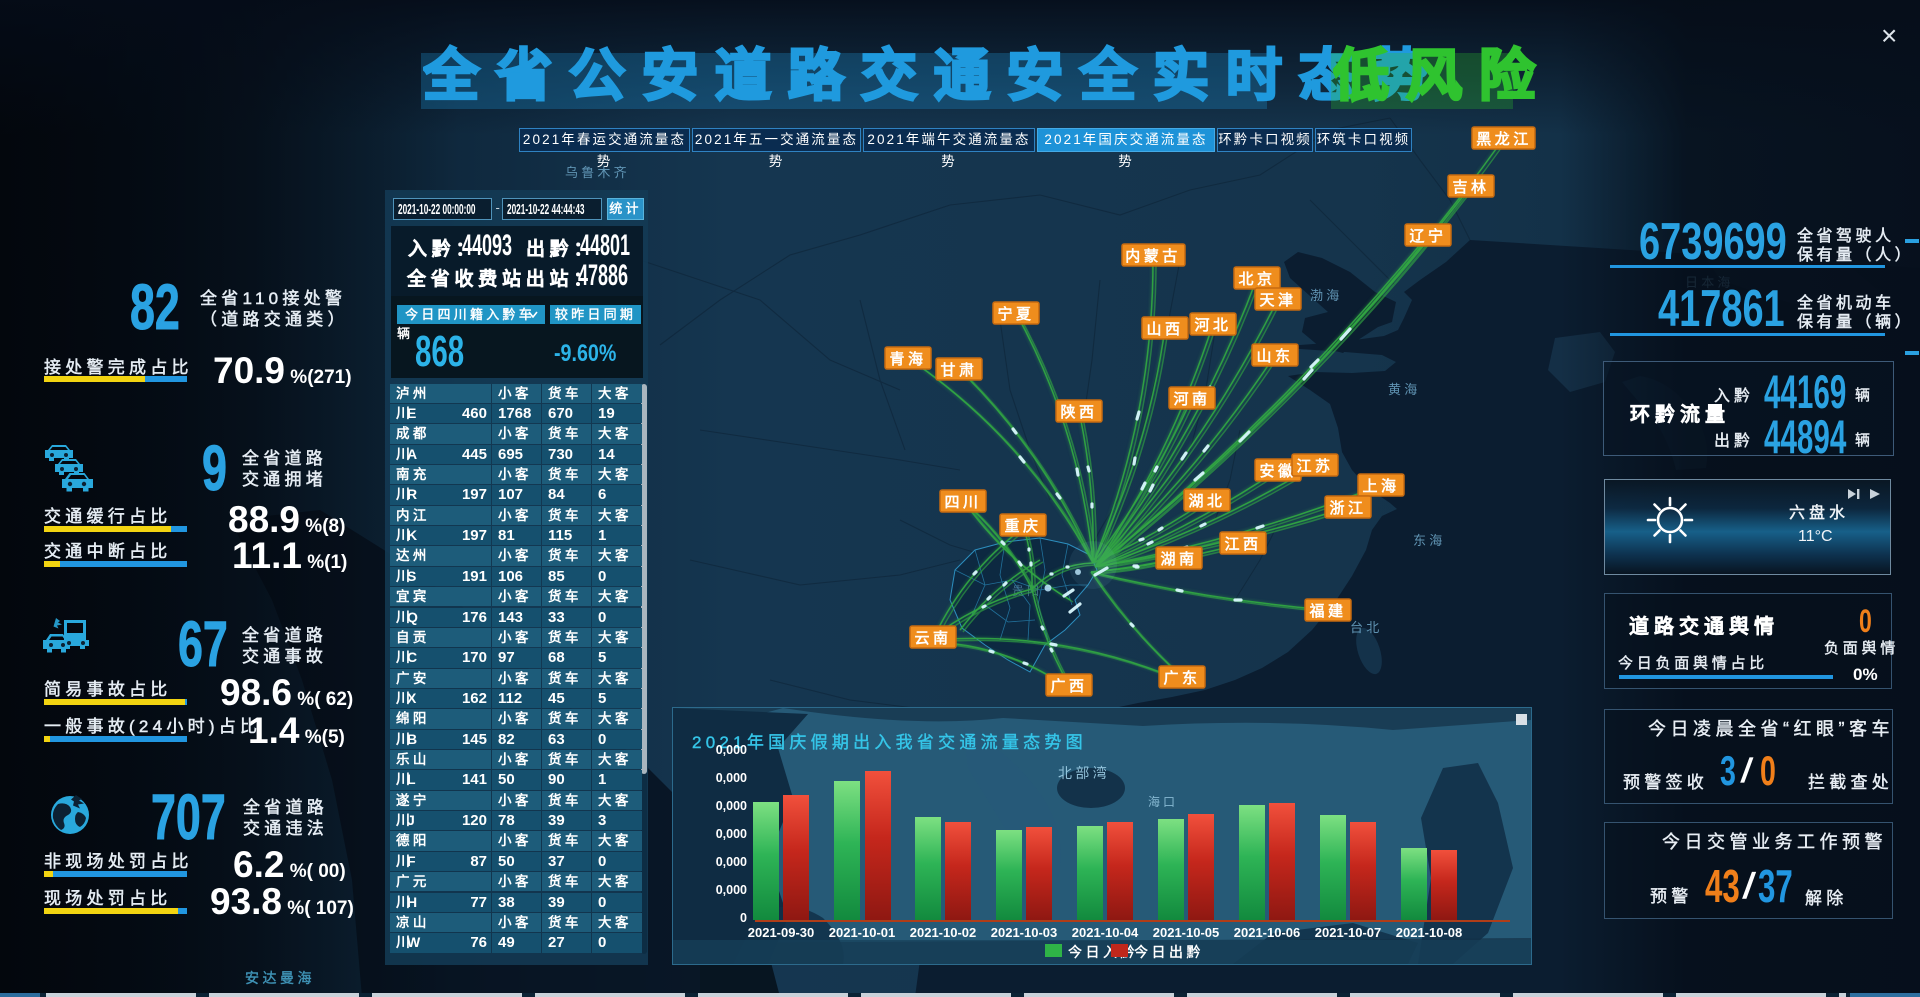  I want to click on svg-text: 浙江, so click(1347, 508).